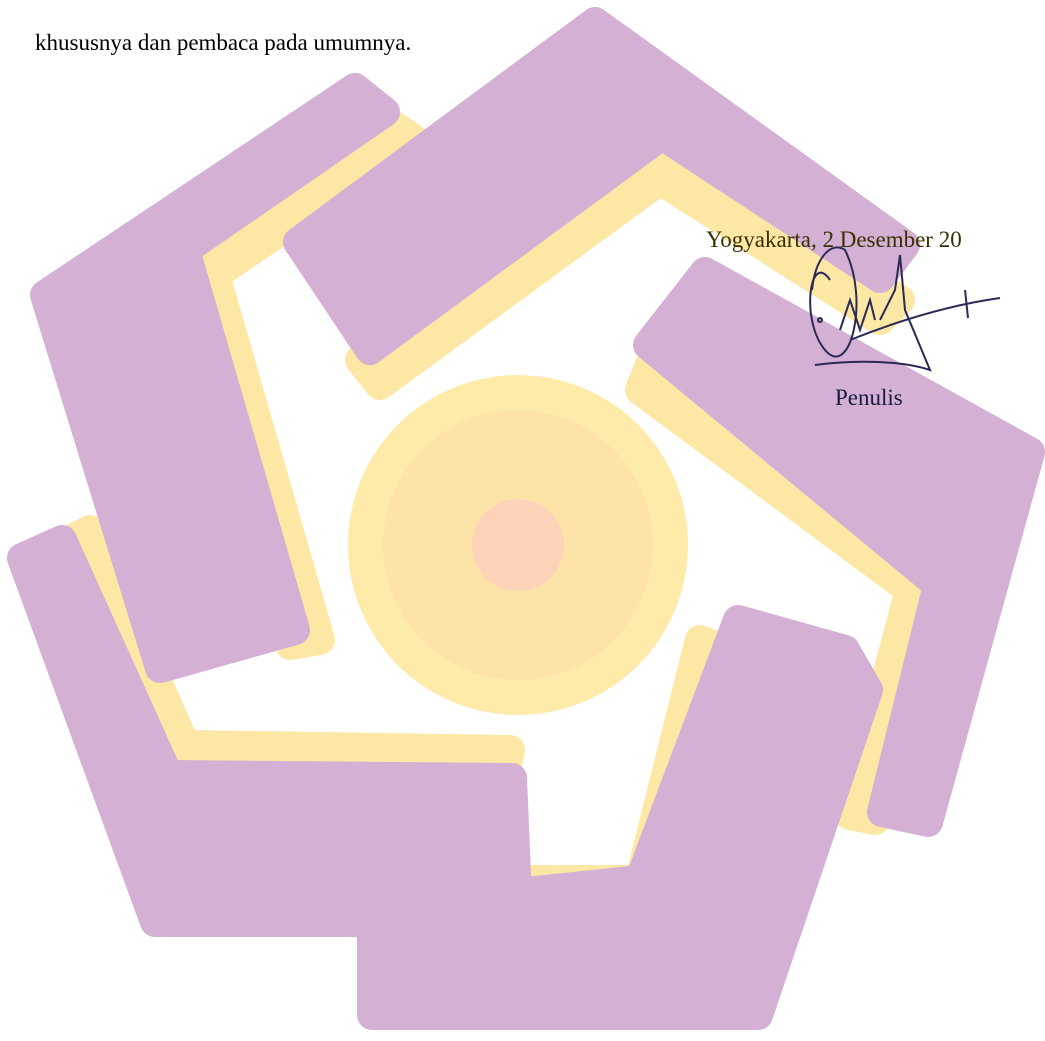  I want to click on signer-role: Penulis, so click(869, 397).